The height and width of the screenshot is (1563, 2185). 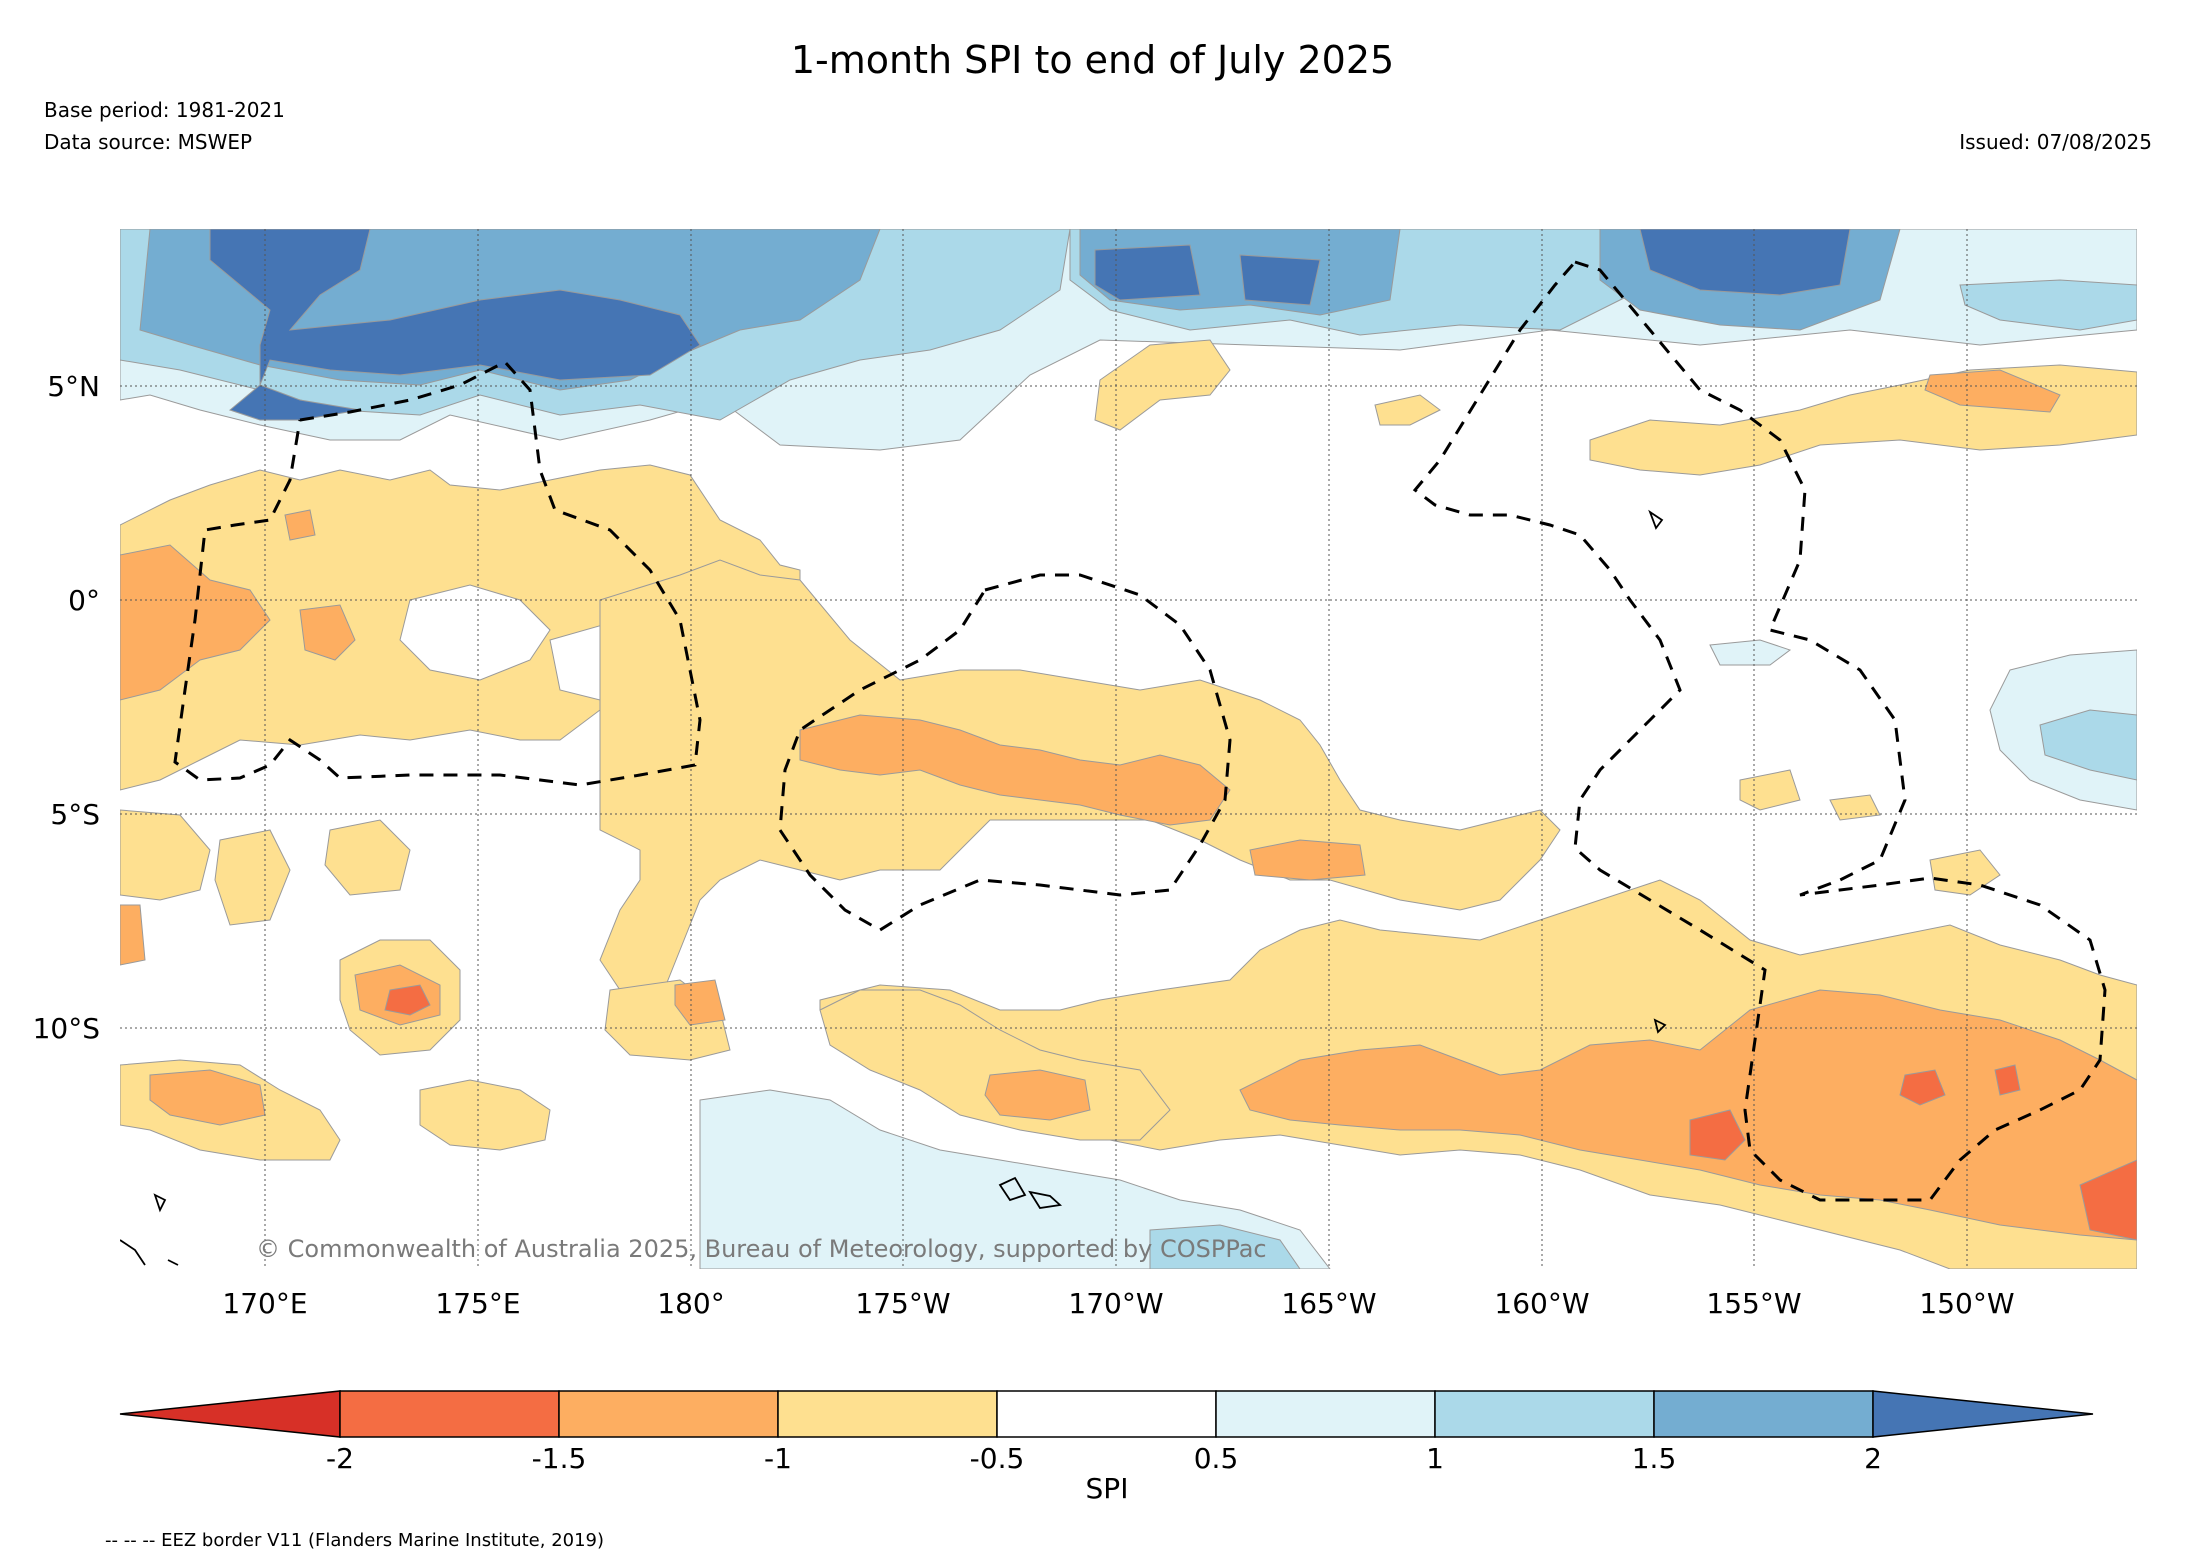 What do you see at coordinates (1107, 1488) in the screenshot?
I see `colorbar-label: SPI` at bounding box center [1107, 1488].